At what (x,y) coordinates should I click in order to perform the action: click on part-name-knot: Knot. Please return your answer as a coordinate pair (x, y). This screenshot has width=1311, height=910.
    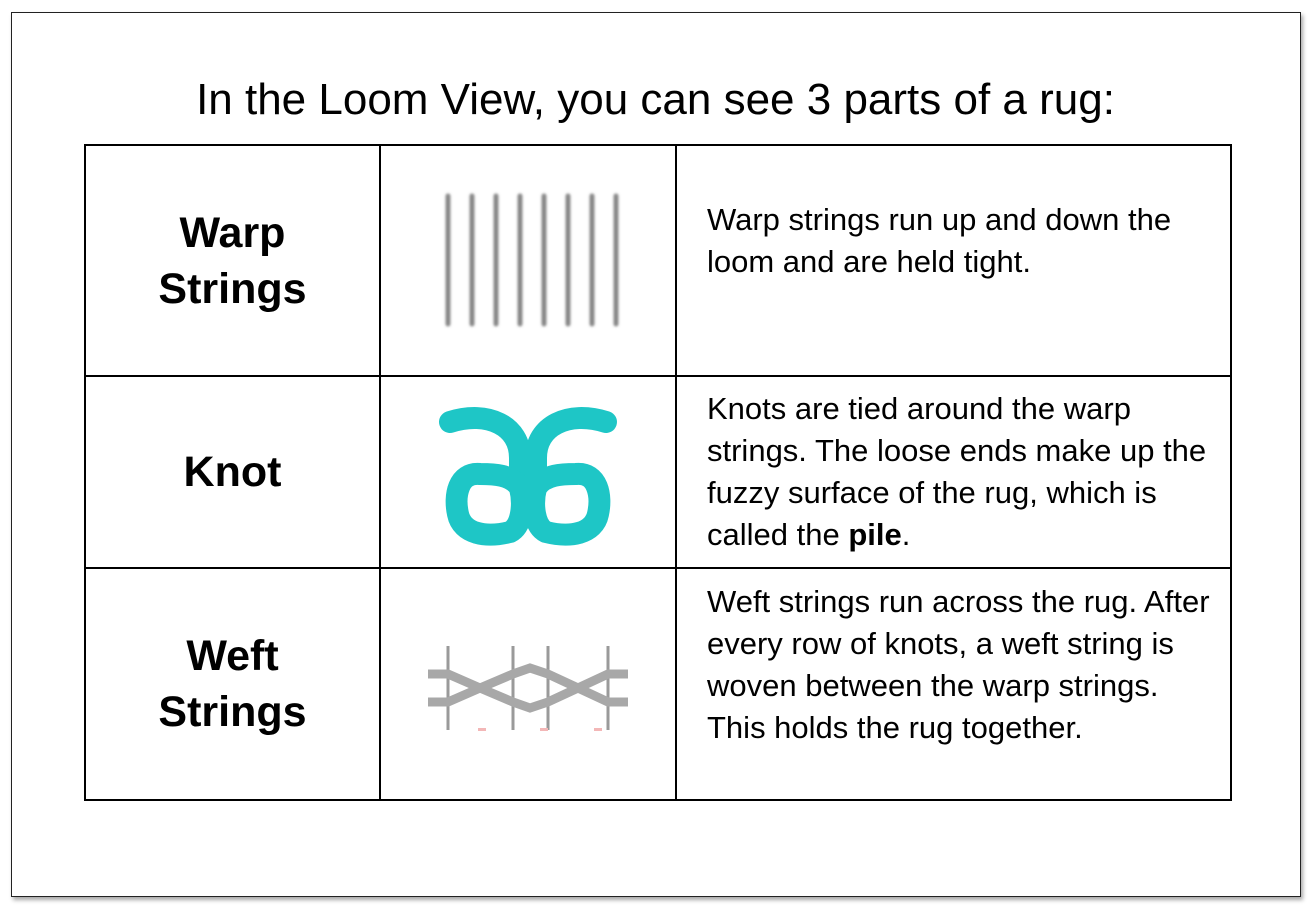
    Looking at the image, I should click on (232, 472).